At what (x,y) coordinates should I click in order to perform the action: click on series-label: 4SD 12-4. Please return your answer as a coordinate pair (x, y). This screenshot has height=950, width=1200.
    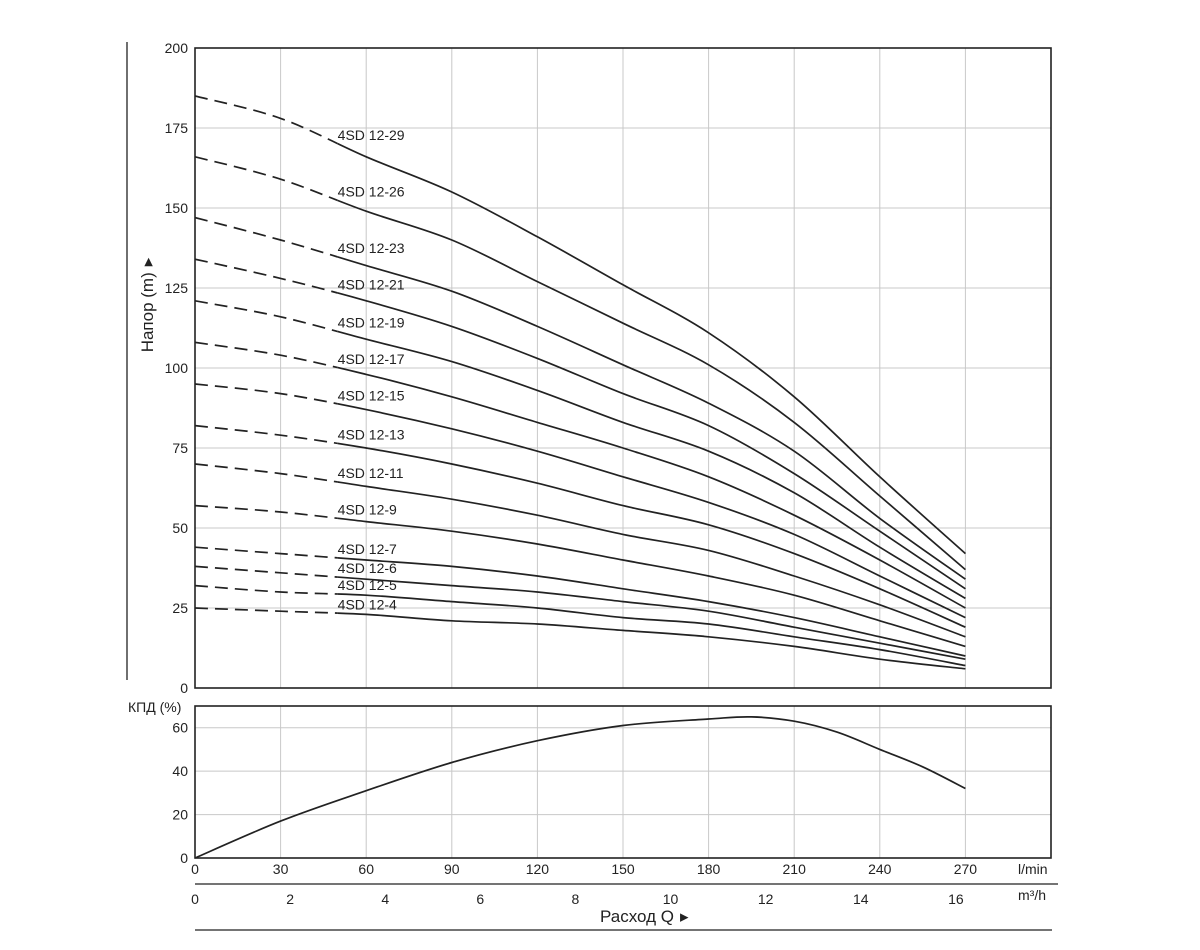
    Looking at the image, I should click on (367, 604).